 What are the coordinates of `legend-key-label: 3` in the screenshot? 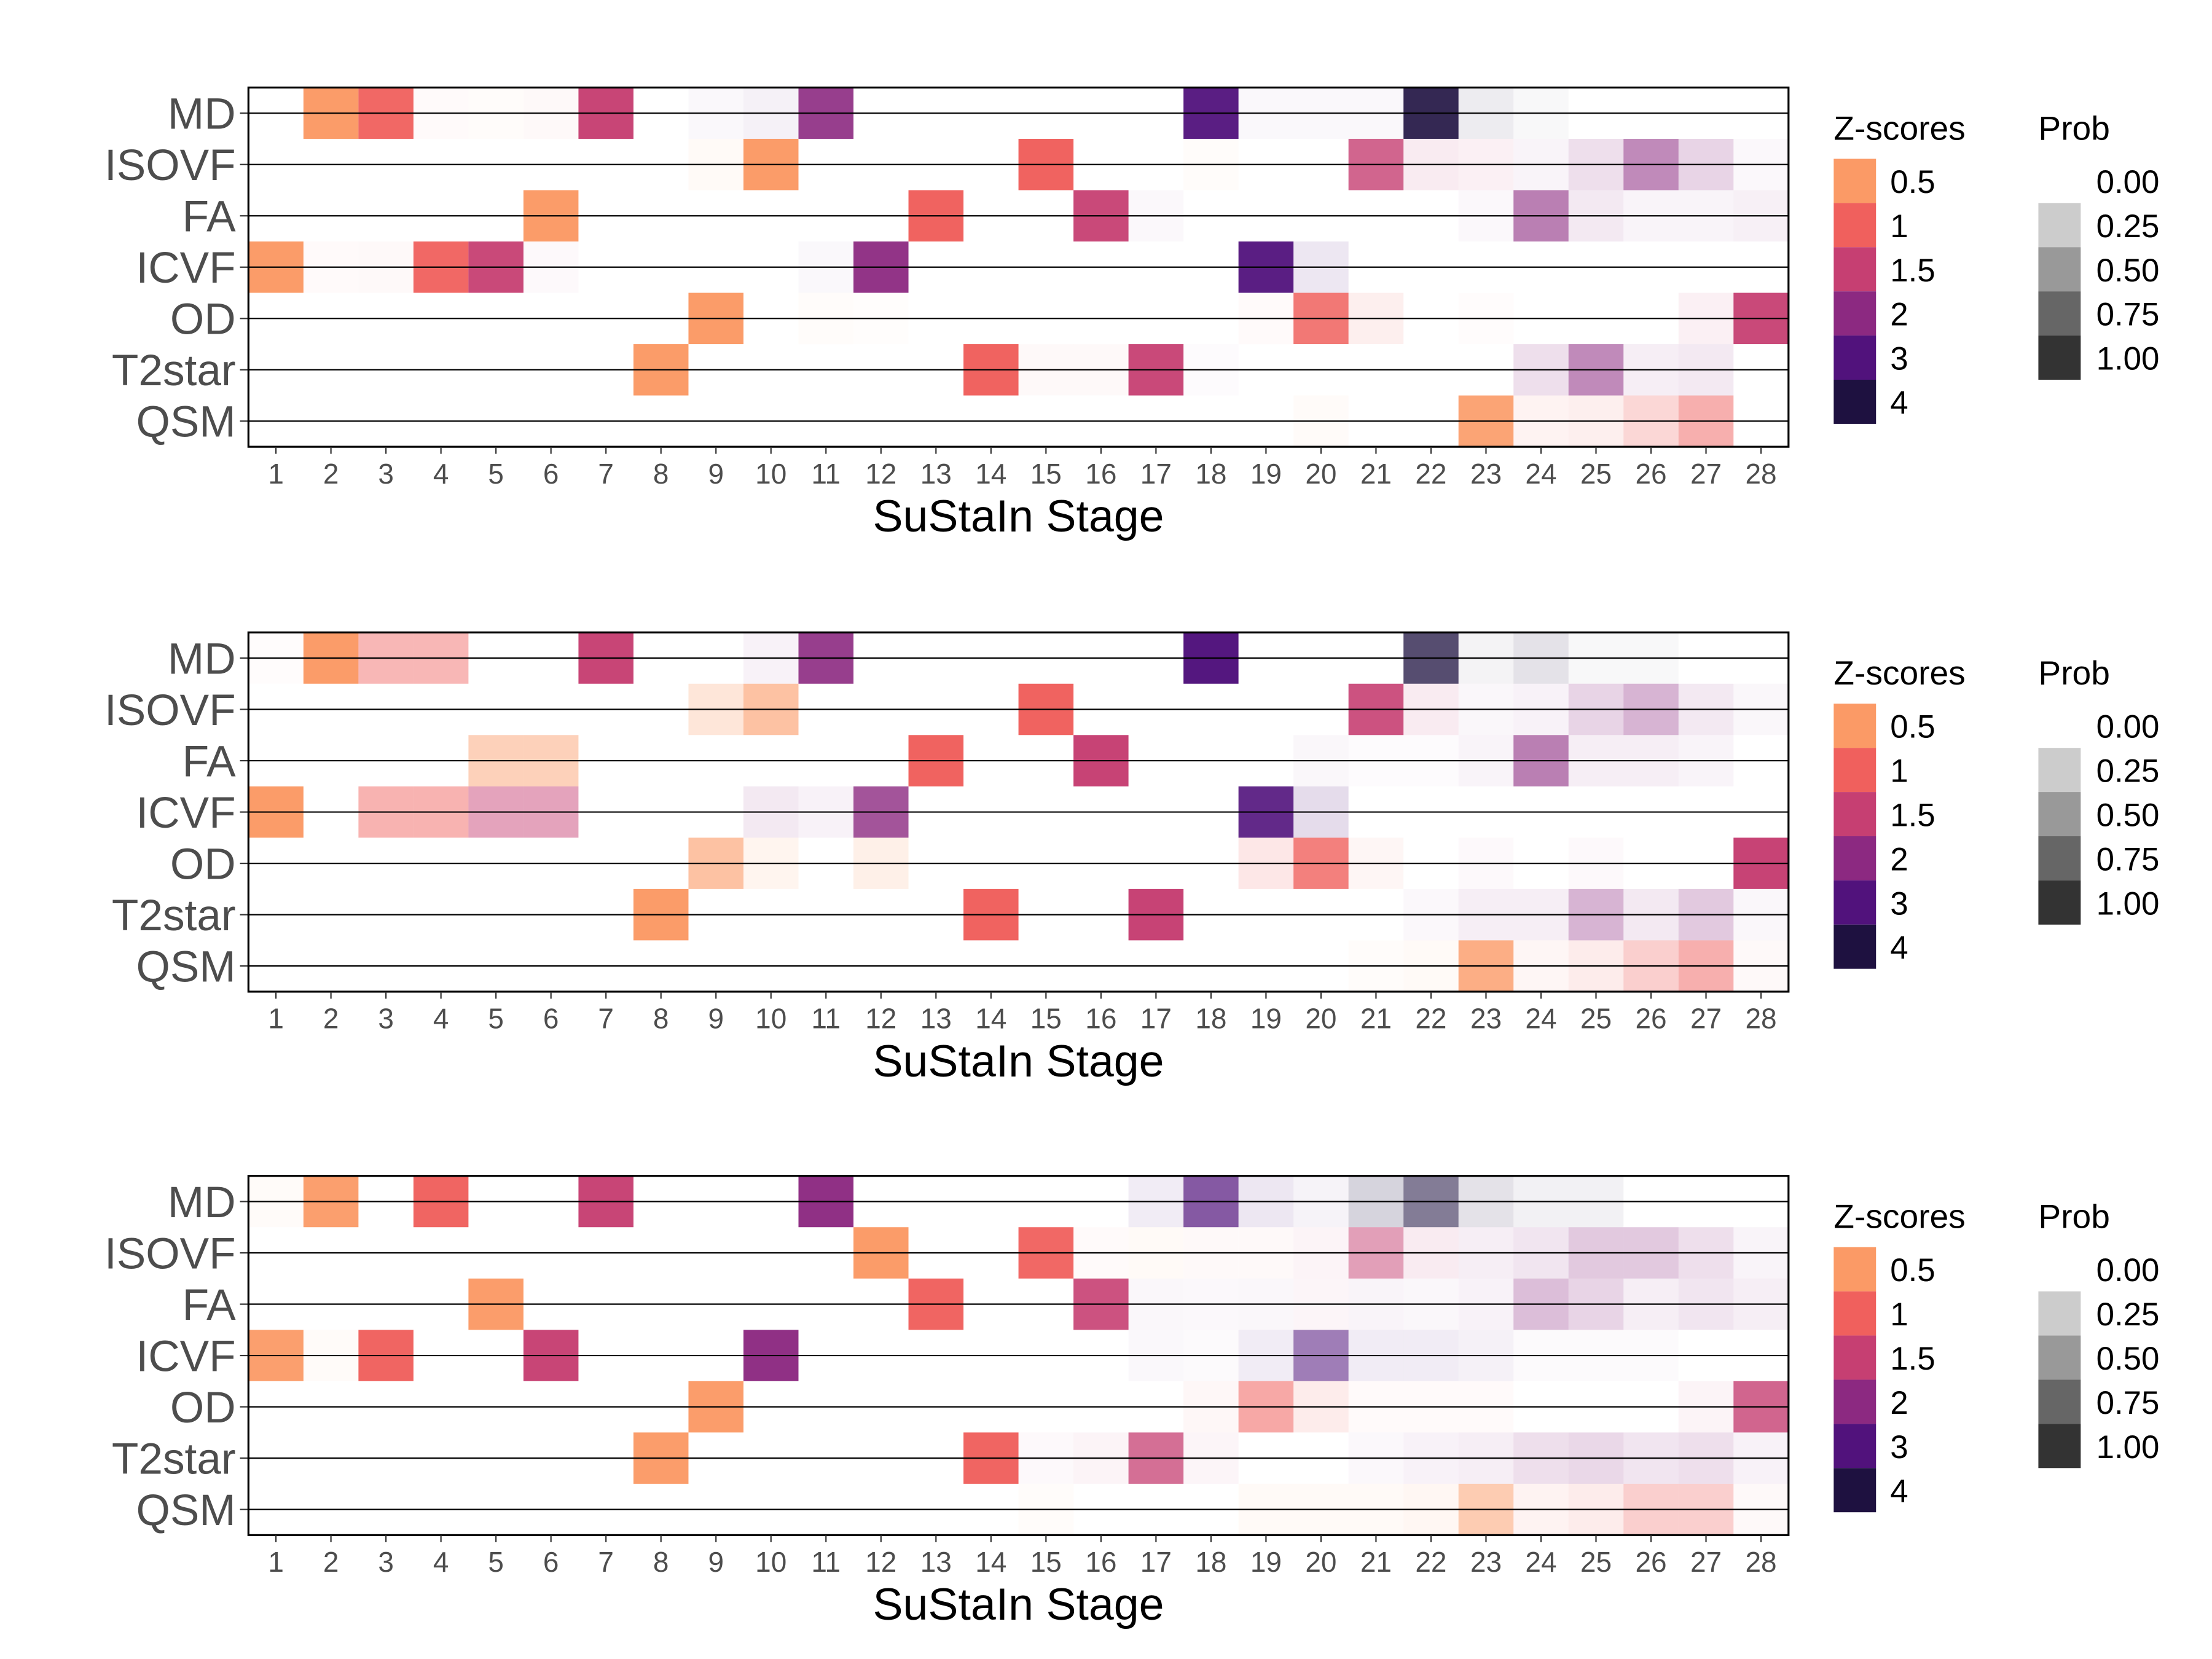 It's located at (1899, 359).